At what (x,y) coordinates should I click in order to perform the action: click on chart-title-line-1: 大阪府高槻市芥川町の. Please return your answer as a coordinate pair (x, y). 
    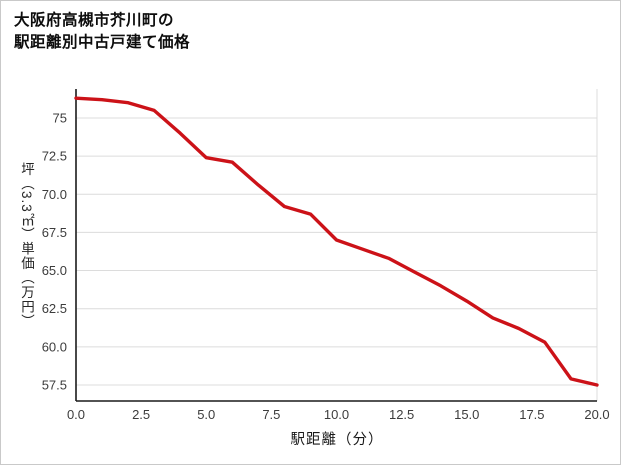
    Looking at the image, I should click on (94, 20).